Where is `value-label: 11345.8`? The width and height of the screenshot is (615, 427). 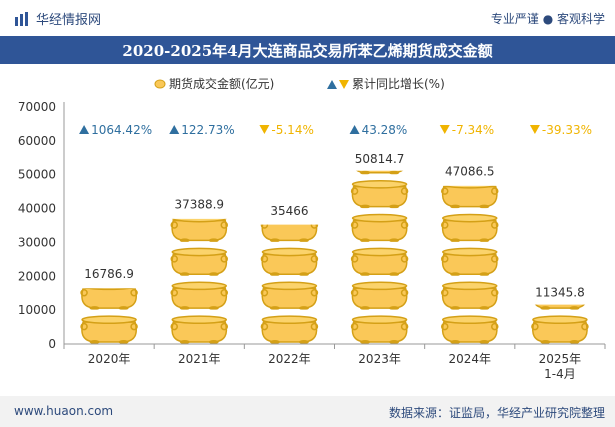
value-label: 11345.8 is located at coordinates (560, 293).